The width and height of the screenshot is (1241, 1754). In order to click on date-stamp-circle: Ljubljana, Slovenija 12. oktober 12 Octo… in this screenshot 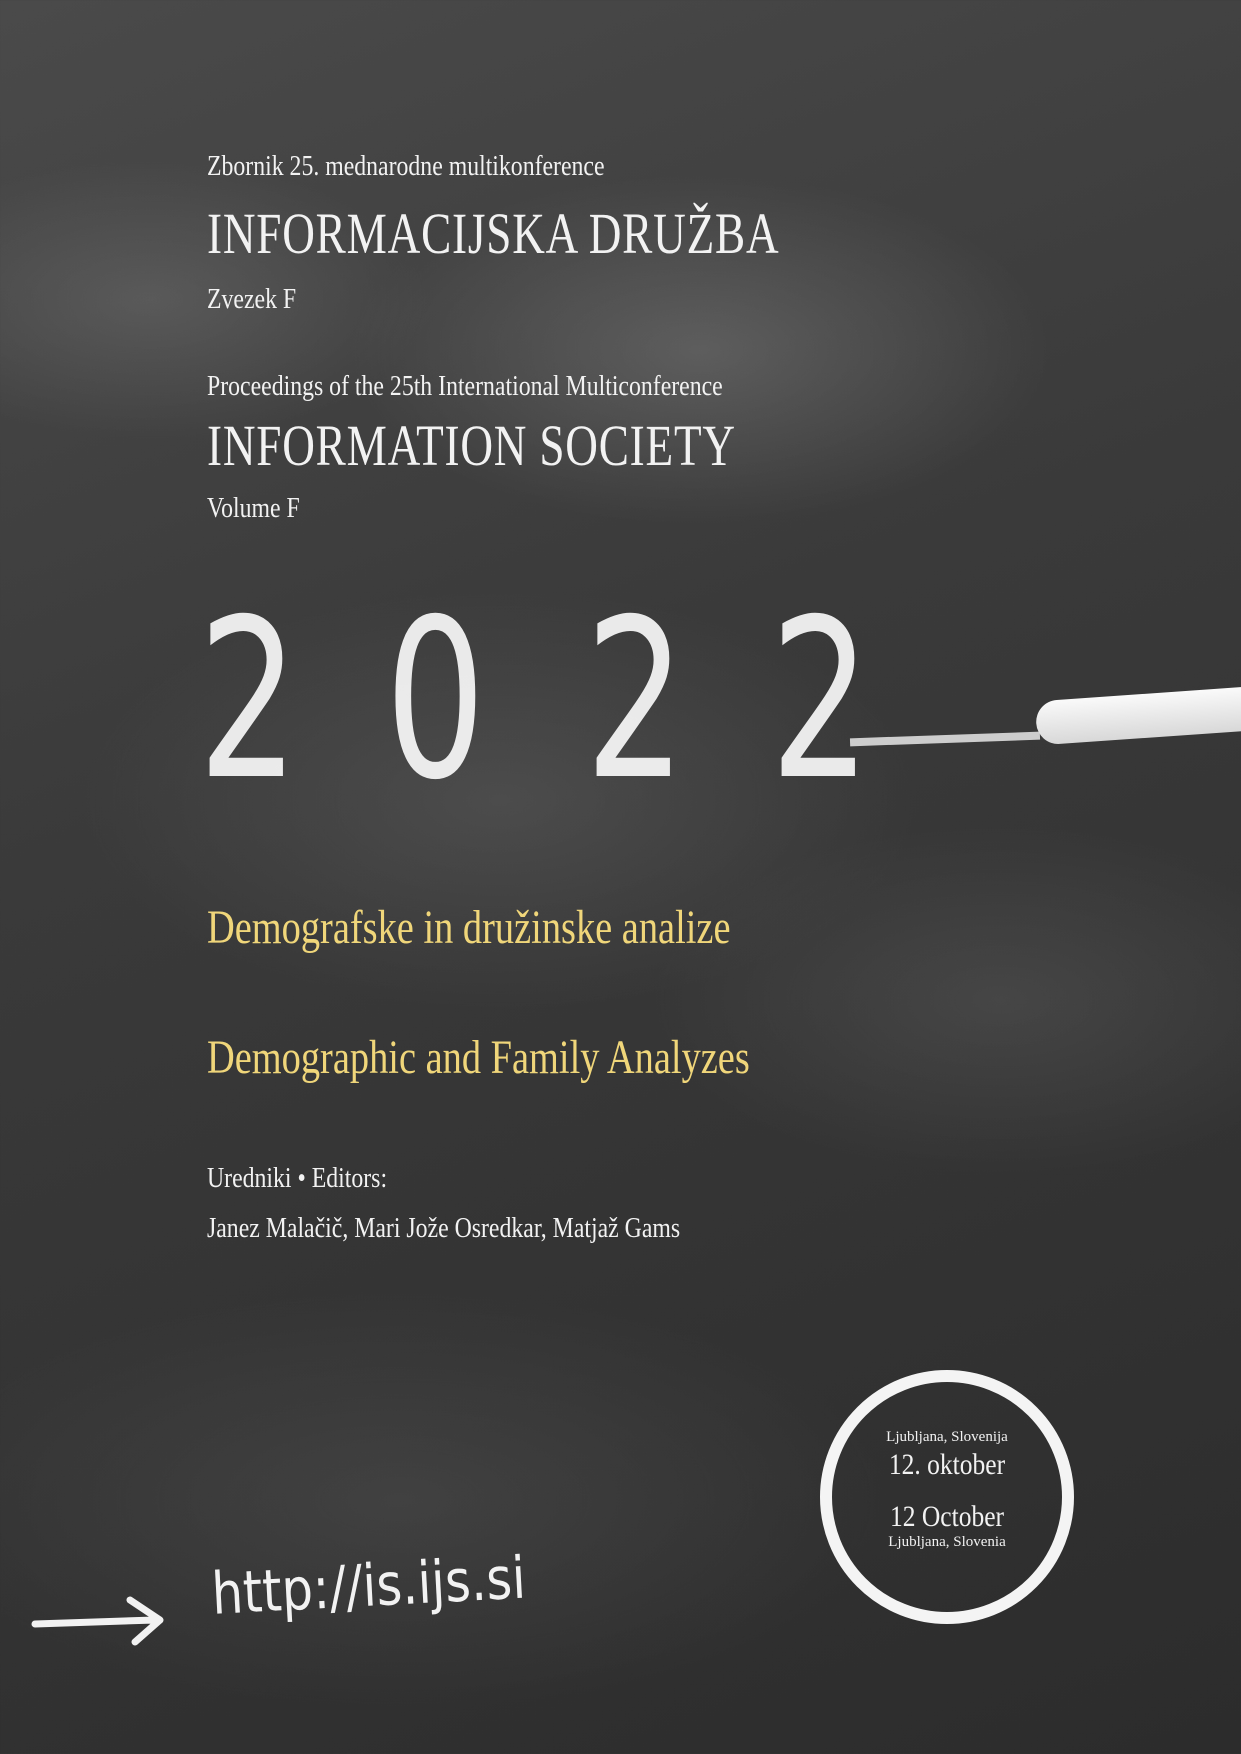, I will do `click(947, 1497)`.